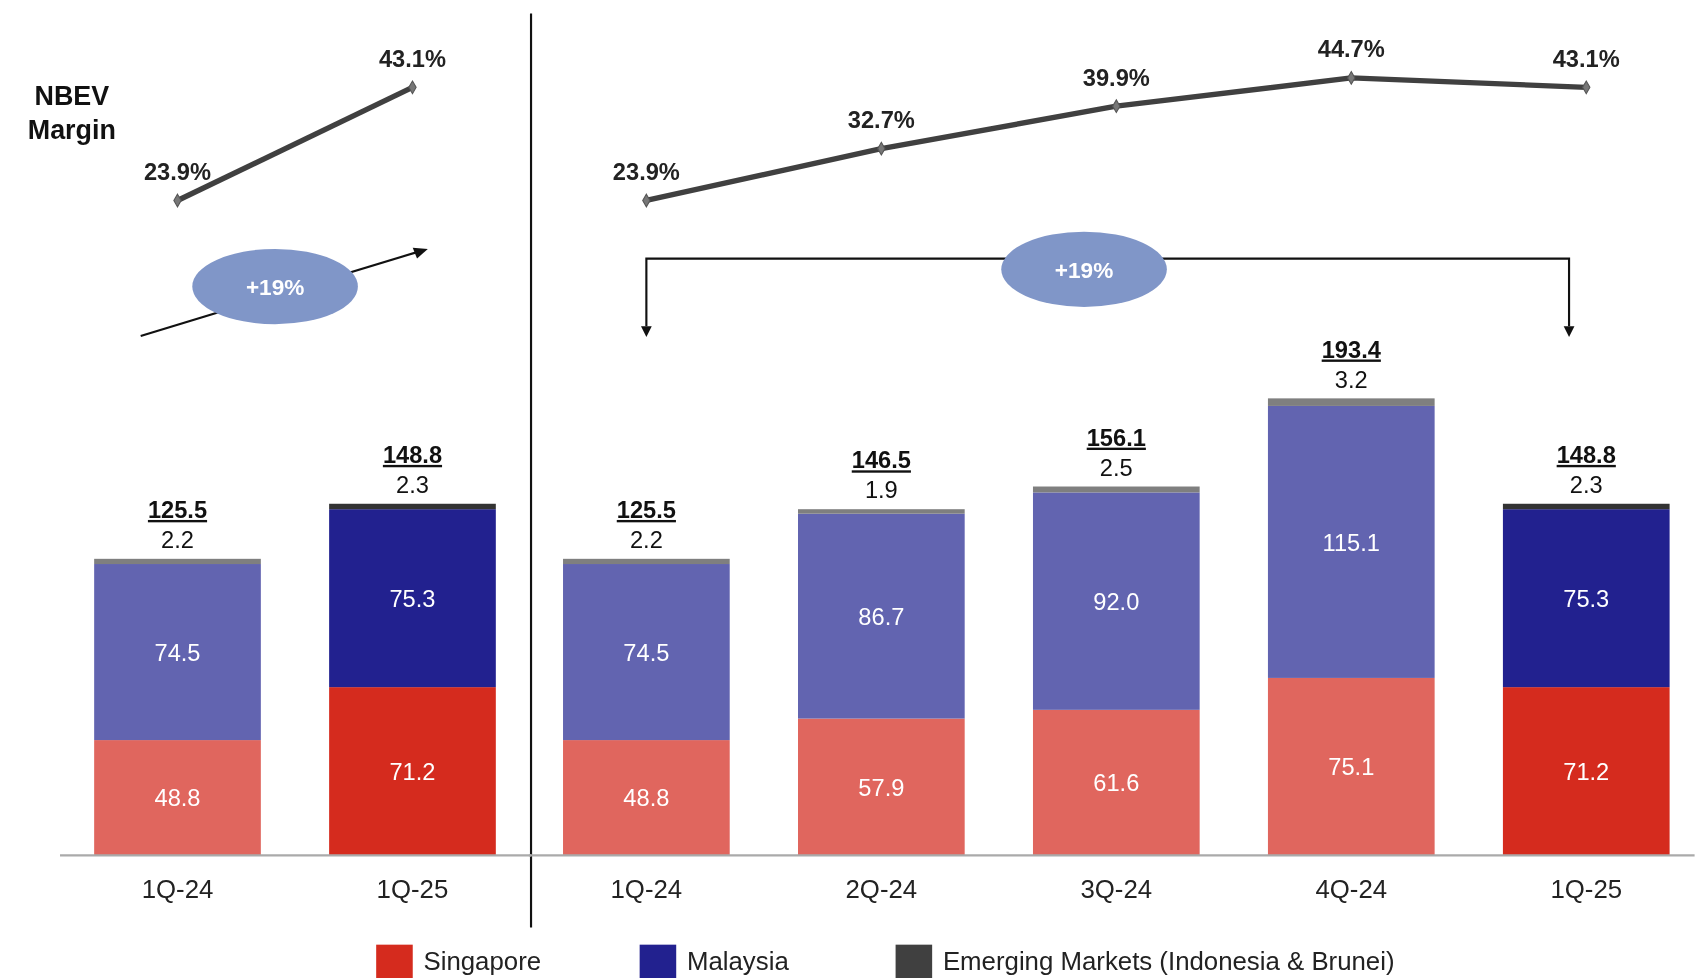  Describe the element at coordinates (482, 961) in the screenshot. I see `legend-label: Singapore` at that location.